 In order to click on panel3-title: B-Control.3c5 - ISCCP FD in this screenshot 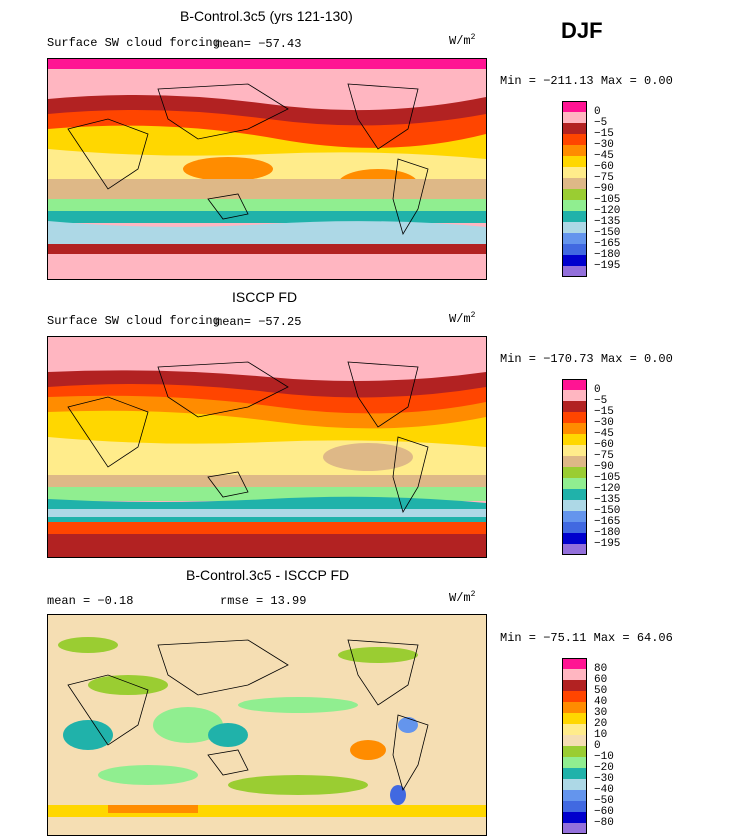, I will do `click(268, 575)`.